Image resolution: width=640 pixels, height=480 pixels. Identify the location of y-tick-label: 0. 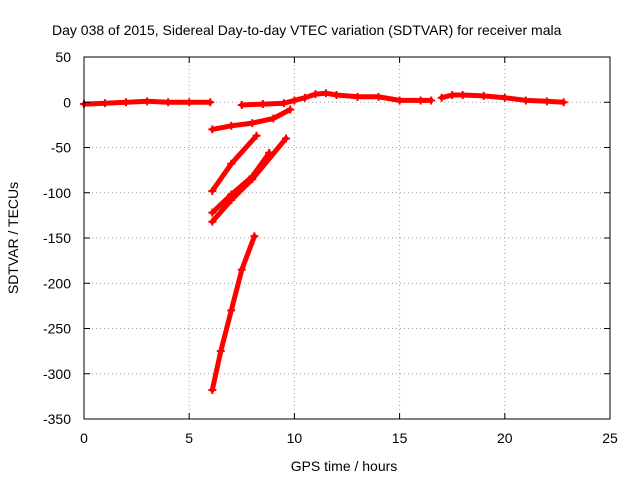
(67, 102).